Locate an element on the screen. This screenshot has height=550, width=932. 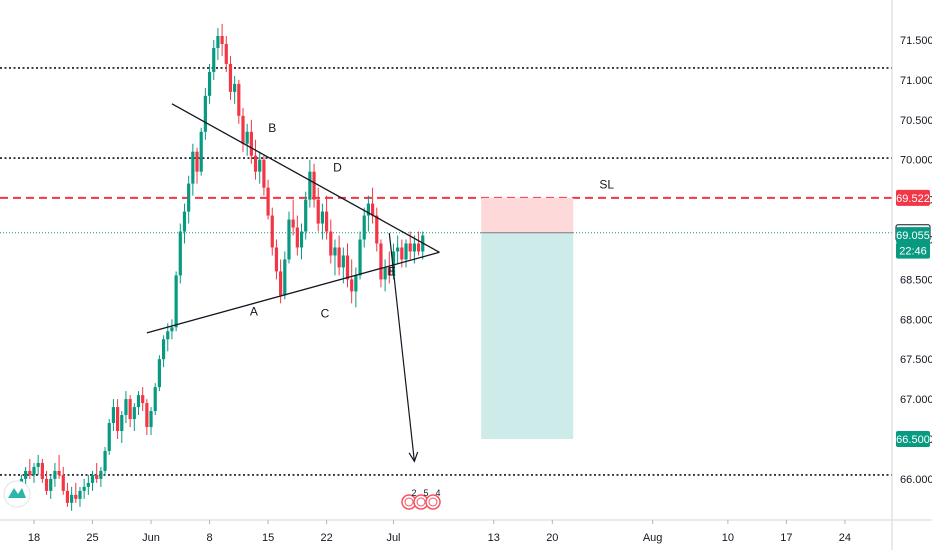
y-tick-label: 67.000 is located at coordinates (916, 400).